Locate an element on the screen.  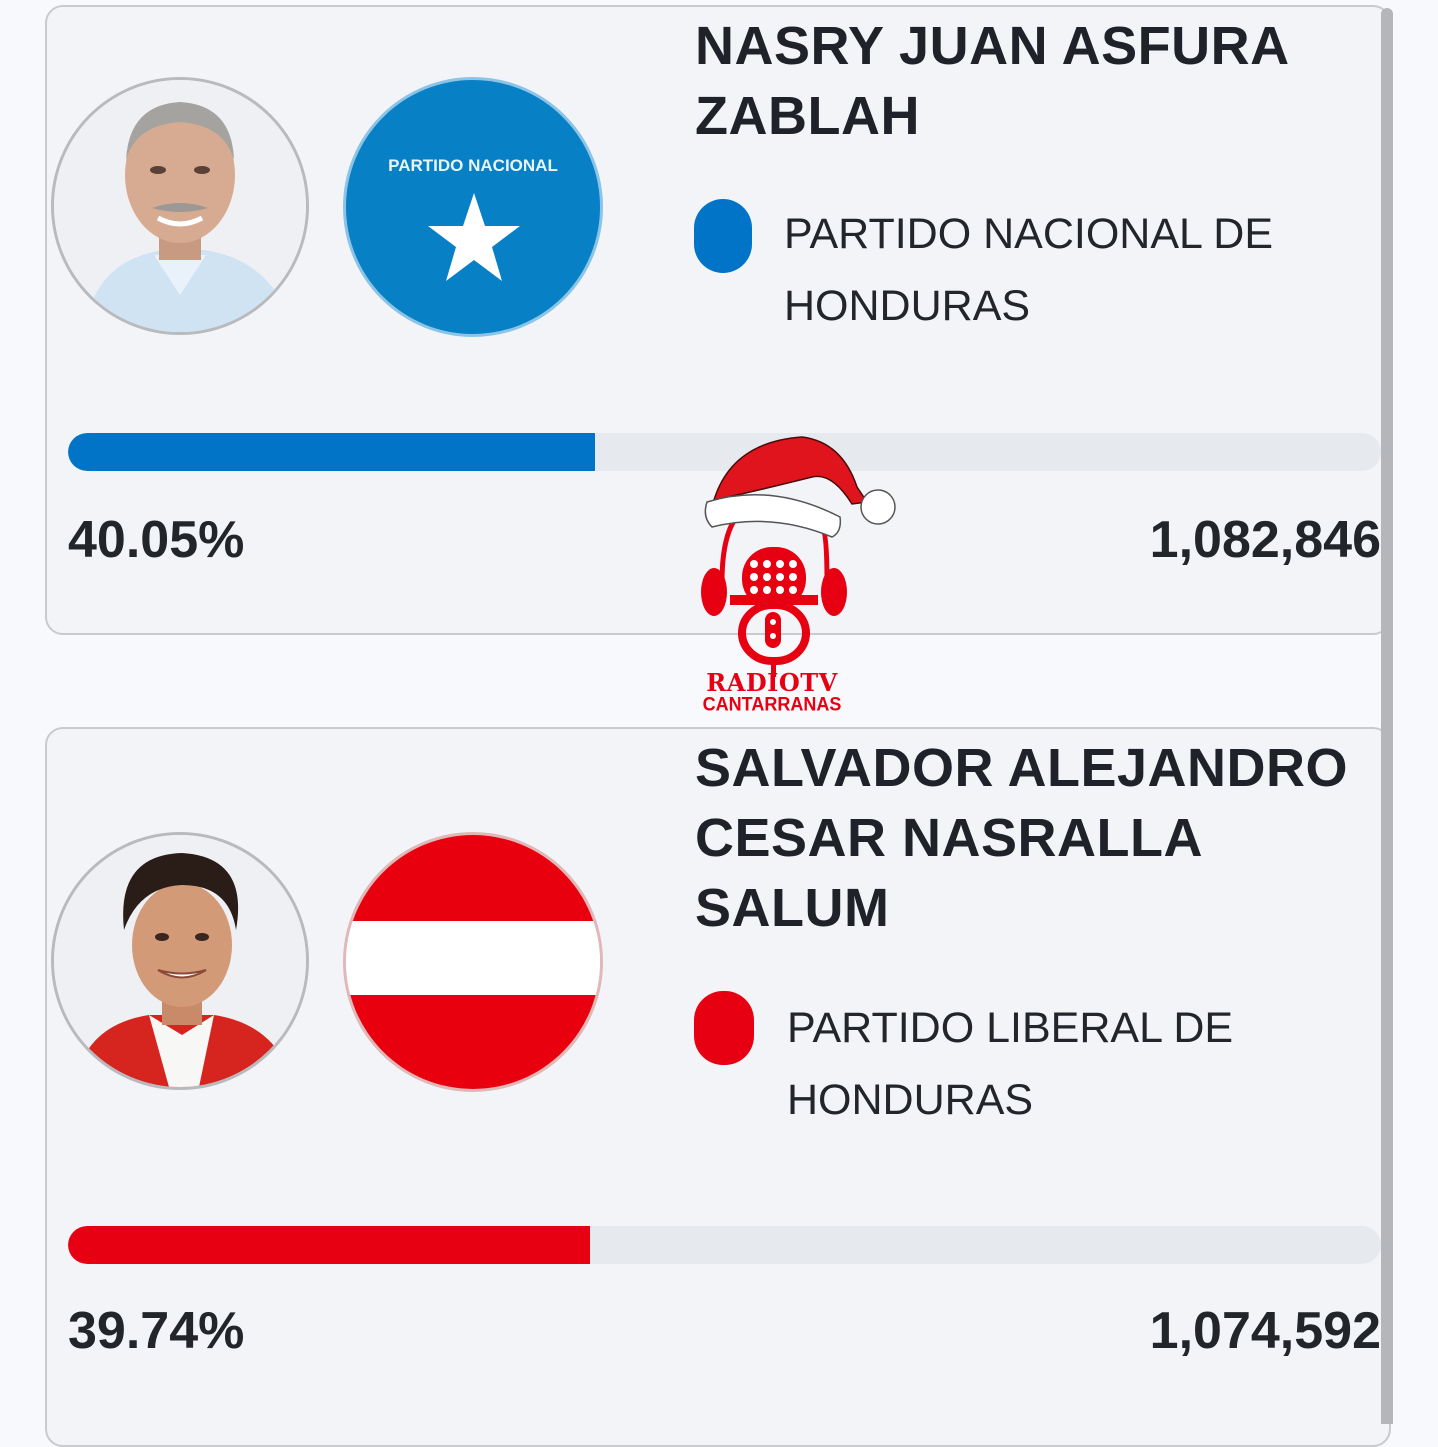
party-logo-nacional: PARTIDO NACIONAL is located at coordinates (473, 207).